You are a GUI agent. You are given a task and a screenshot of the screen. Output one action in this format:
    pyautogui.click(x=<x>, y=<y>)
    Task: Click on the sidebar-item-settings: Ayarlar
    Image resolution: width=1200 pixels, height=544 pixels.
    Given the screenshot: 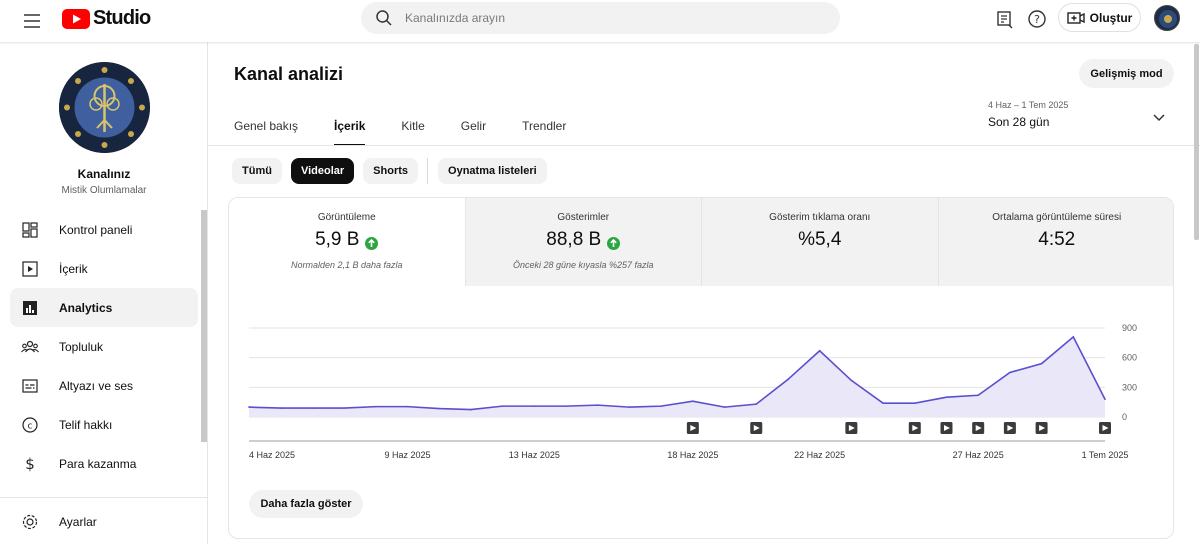 What is the action you would take?
    pyautogui.click(x=104, y=521)
    